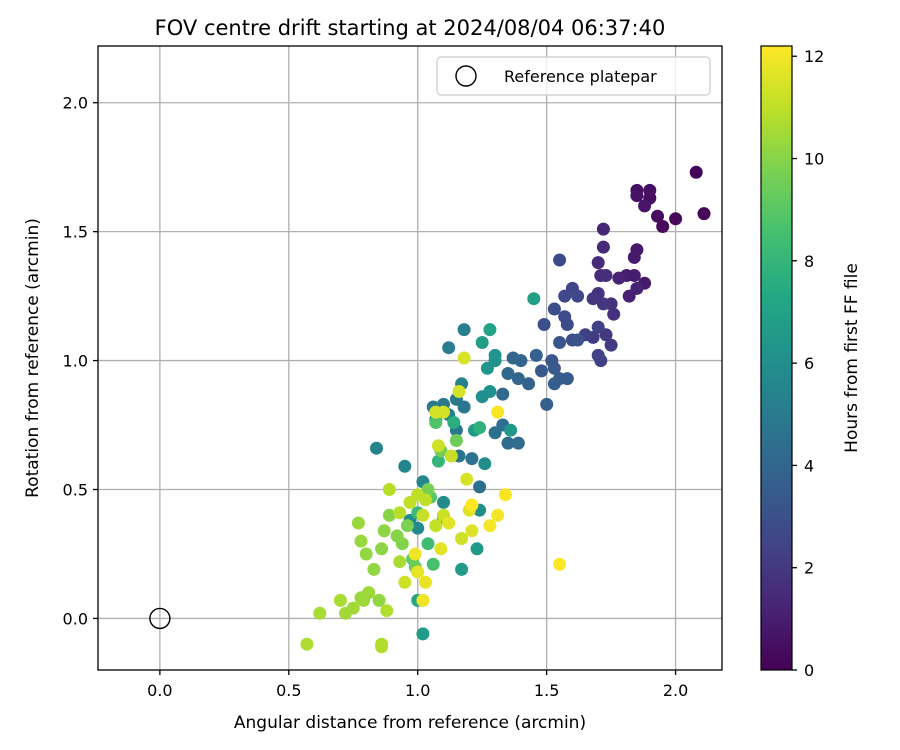 This screenshot has width=900, height=750. What do you see at coordinates (75, 490) in the screenshot?
I see `y-tick-label: 0.5` at bounding box center [75, 490].